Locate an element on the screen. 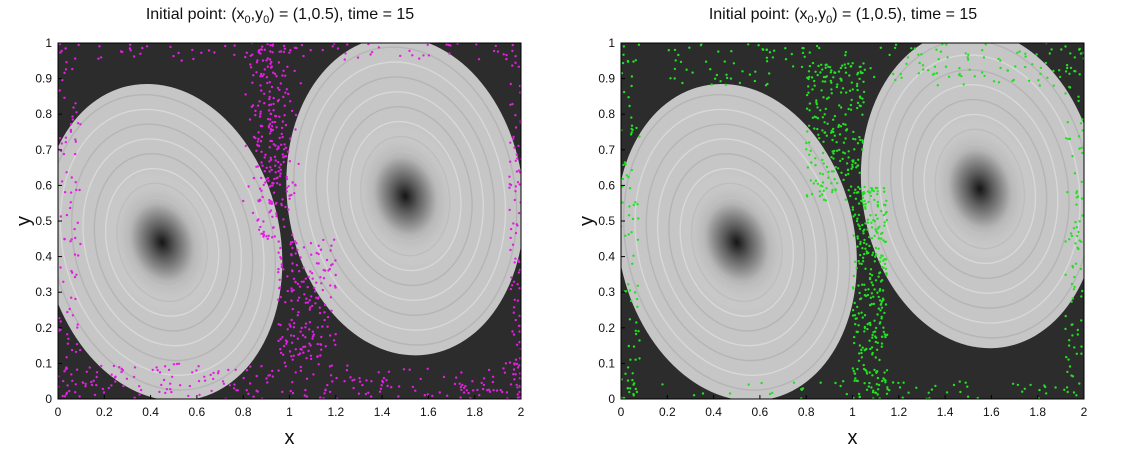 The width and height of the screenshot is (1127, 450). y-tick-label: 0.1 is located at coordinates (606, 363).